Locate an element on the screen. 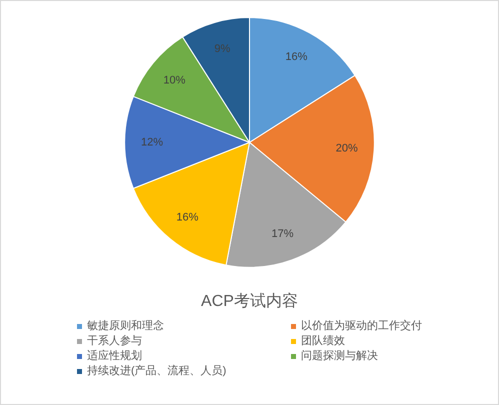  legend-label: 问题探测与解决 is located at coordinates (339, 356).